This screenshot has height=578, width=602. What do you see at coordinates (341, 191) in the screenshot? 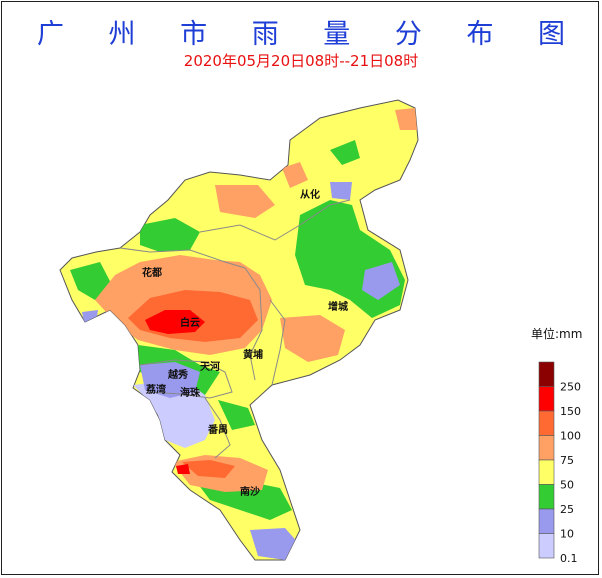
I see `zone-blue-conghua` at bounding box center [341, 191].